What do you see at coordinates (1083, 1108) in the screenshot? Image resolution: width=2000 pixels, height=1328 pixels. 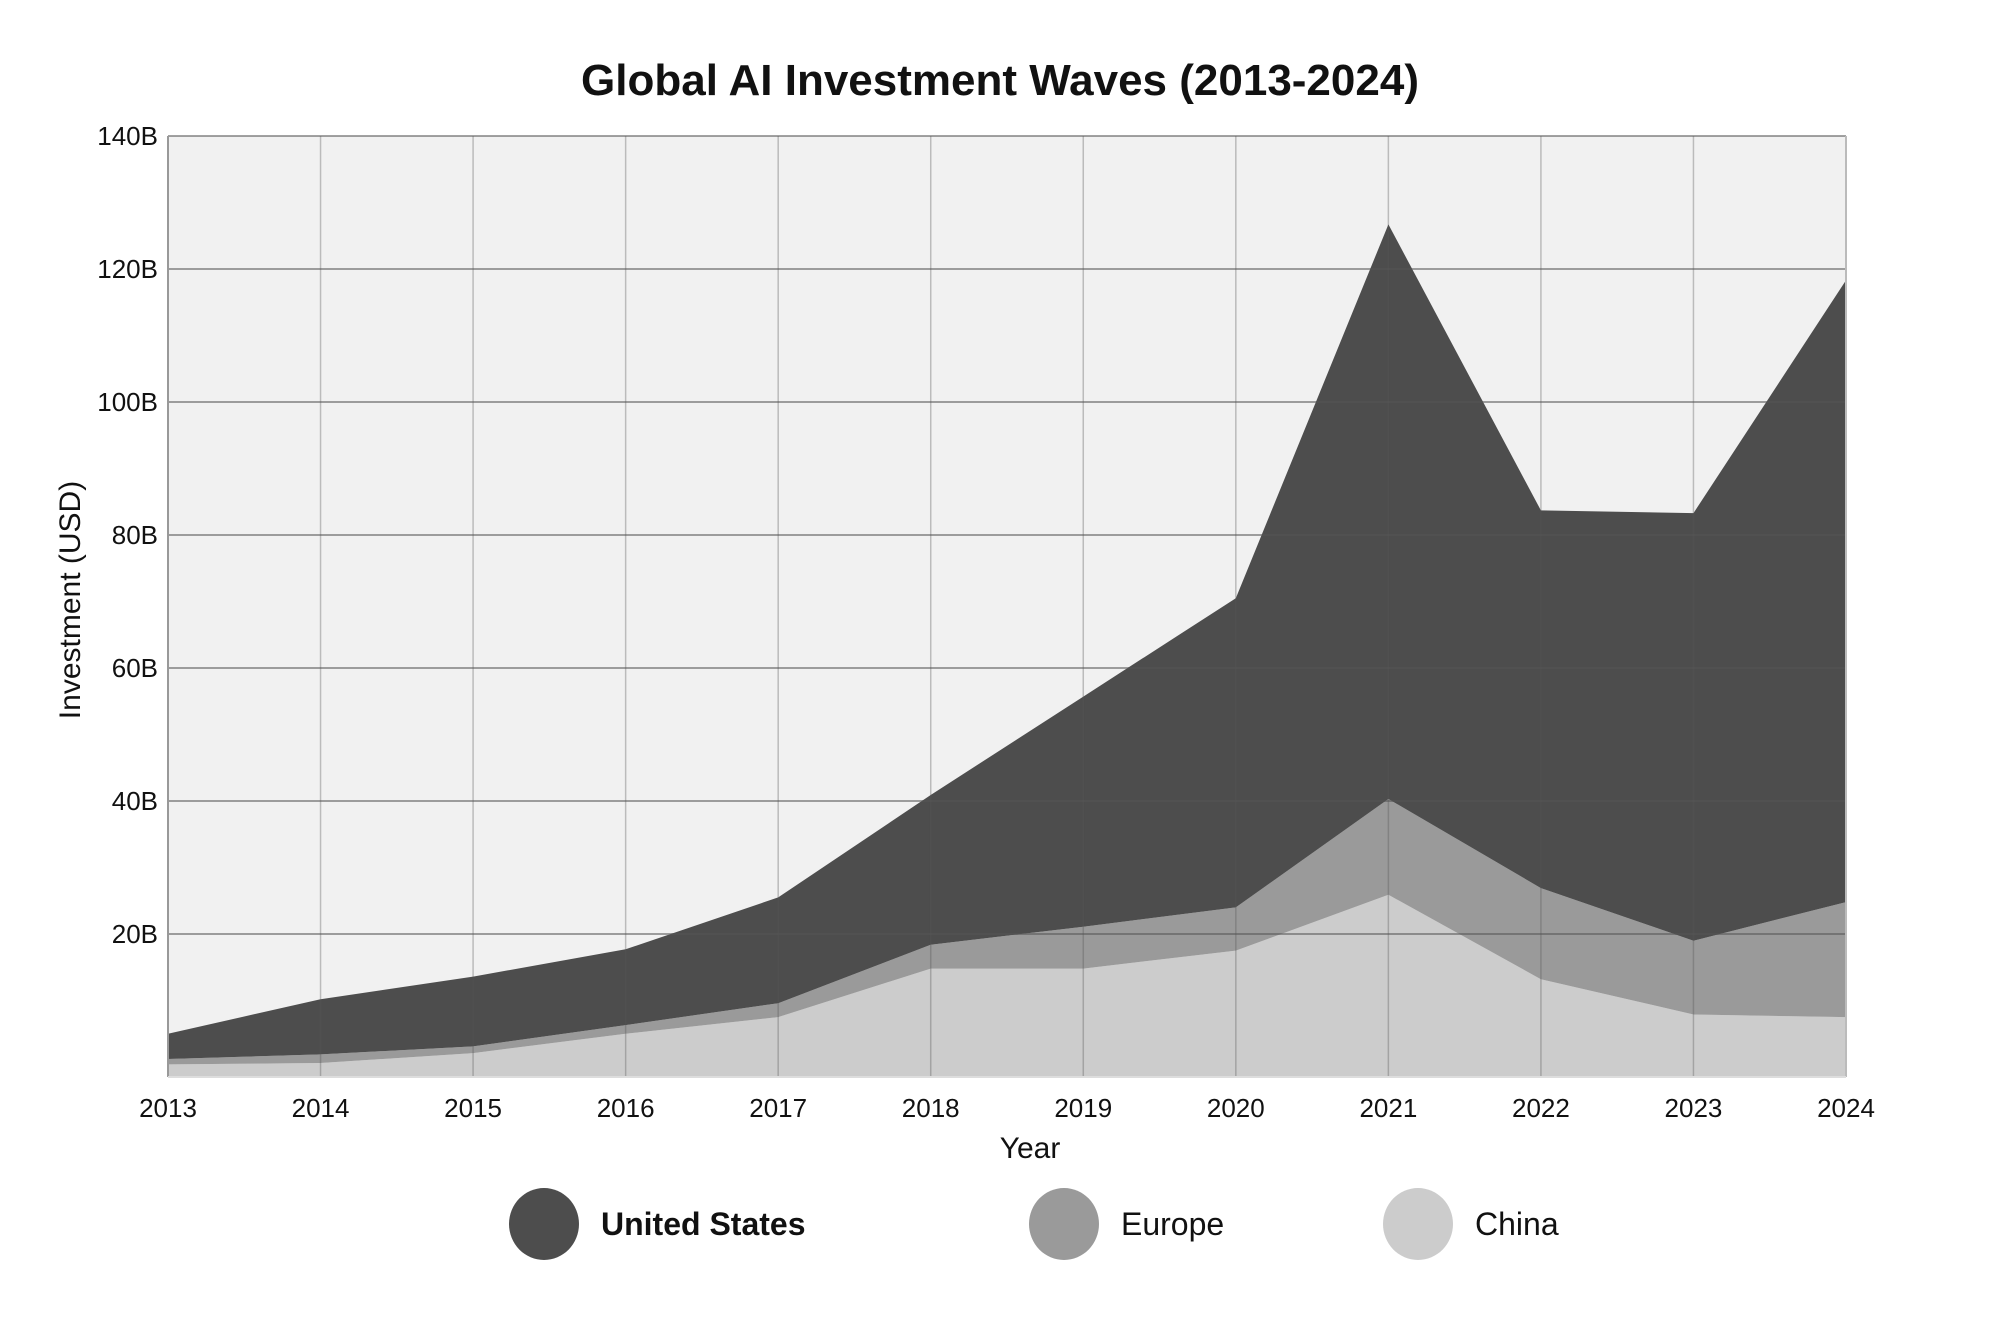 I see `x-tick-label: 2019` at bounding box center [1083, 1108].